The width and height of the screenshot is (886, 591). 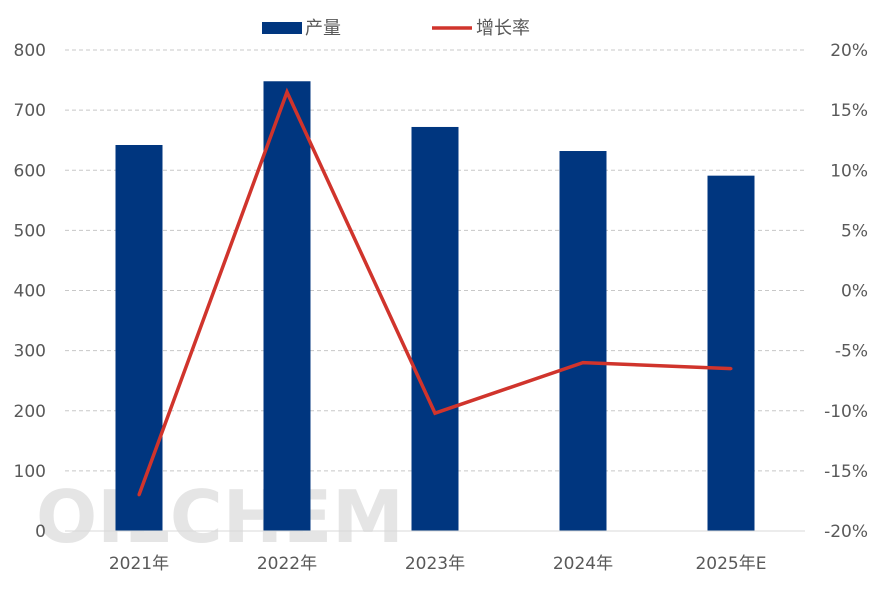 I want to click on bar-2023年, so click(x=435, y=329).